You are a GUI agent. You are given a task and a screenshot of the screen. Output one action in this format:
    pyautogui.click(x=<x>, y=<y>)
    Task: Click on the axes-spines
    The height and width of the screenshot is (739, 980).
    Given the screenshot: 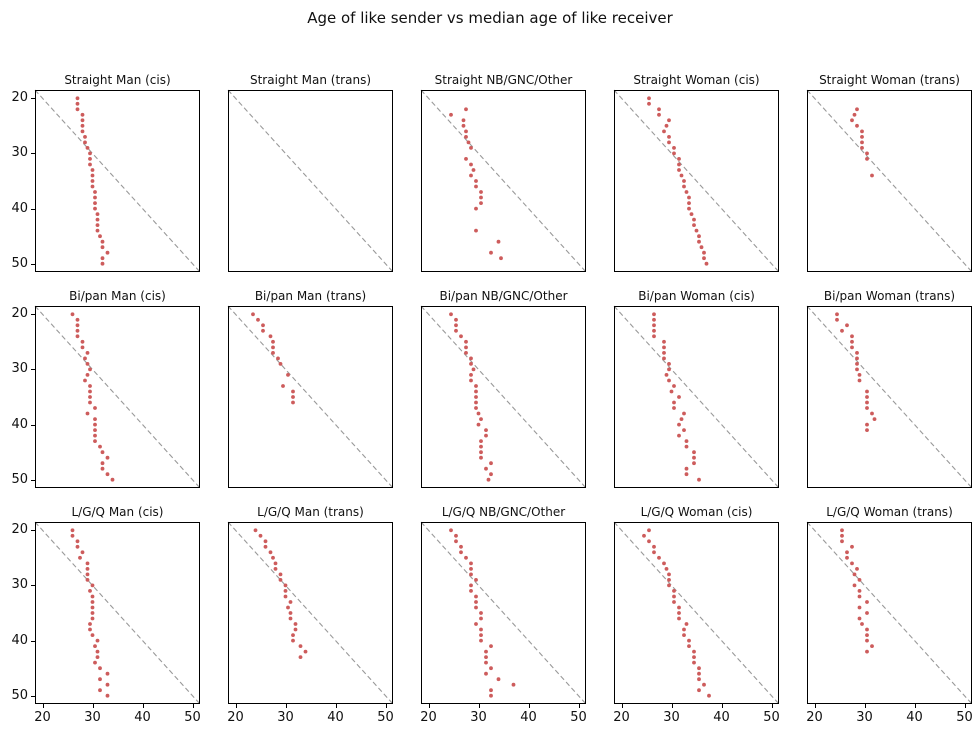 What is the action you would take?
    pyautogui.click(x=696, y=181)
    